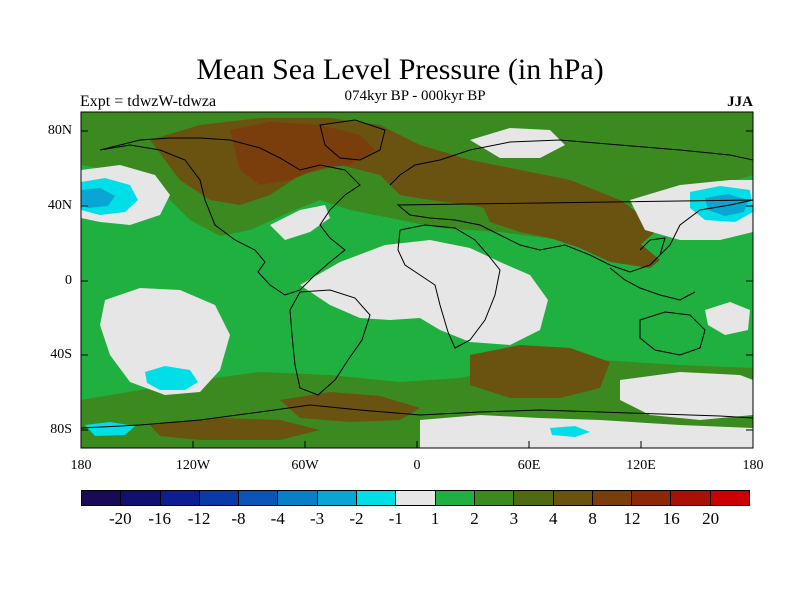  I want to click on brown-region-south-pacific, so click(350, 407).